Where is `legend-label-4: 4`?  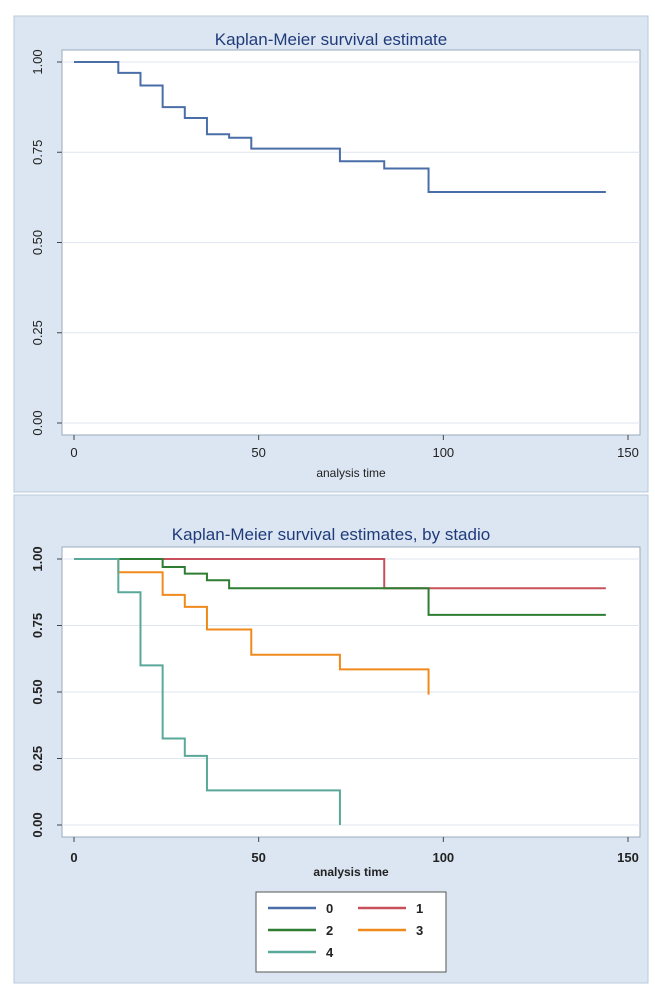 legend-label-4: 4 is located at coordinates (330, 952).